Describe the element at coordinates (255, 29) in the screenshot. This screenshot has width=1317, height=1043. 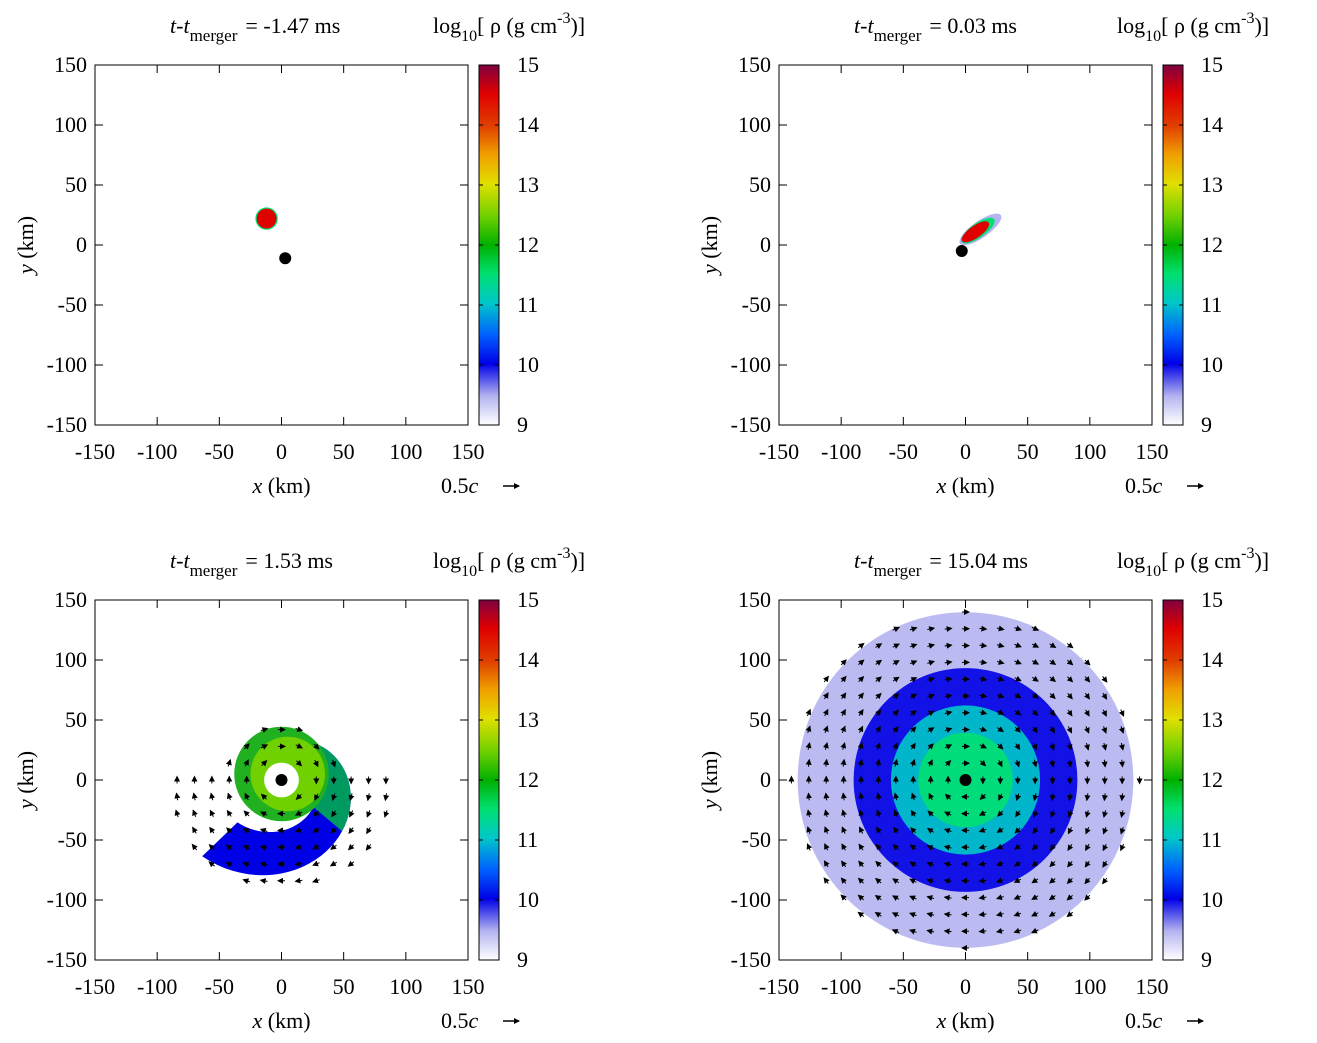
I see `panel-title: t-tmerger = -1.47 ms` at that location.